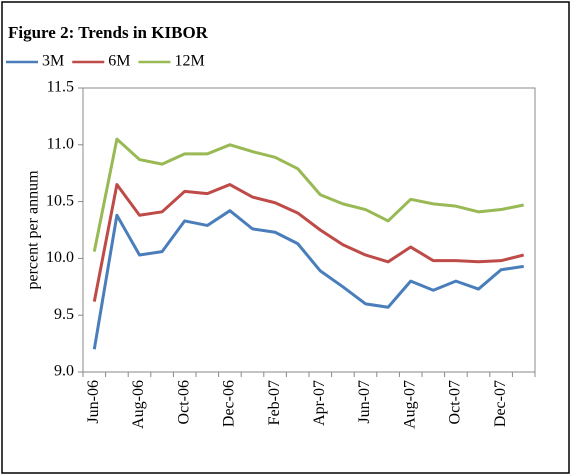 Image resolution: width=572 pixels, height=476 pixels. What do you see at coordinates (364, 402) in the screenshot?
I see `x-tick-label: Jun-07` at bounding box center [364, 402].